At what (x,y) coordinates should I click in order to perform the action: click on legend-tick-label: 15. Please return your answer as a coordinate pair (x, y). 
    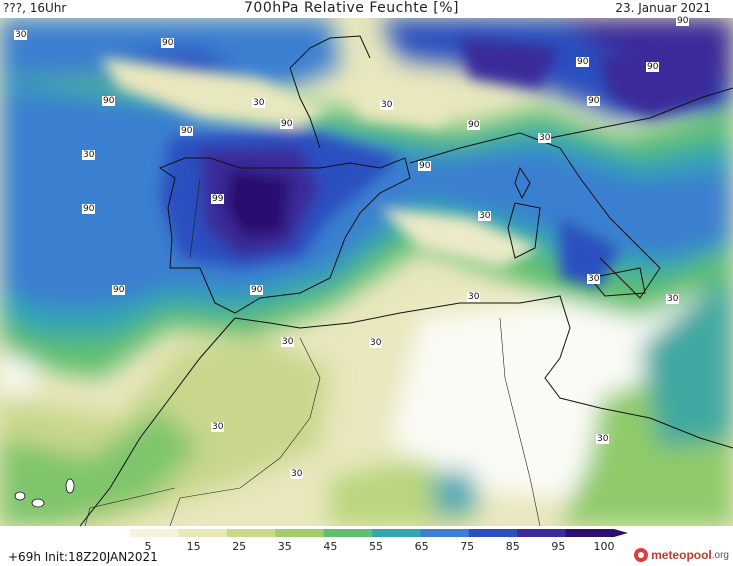
    Looking at the image, I should click on (193, 546).